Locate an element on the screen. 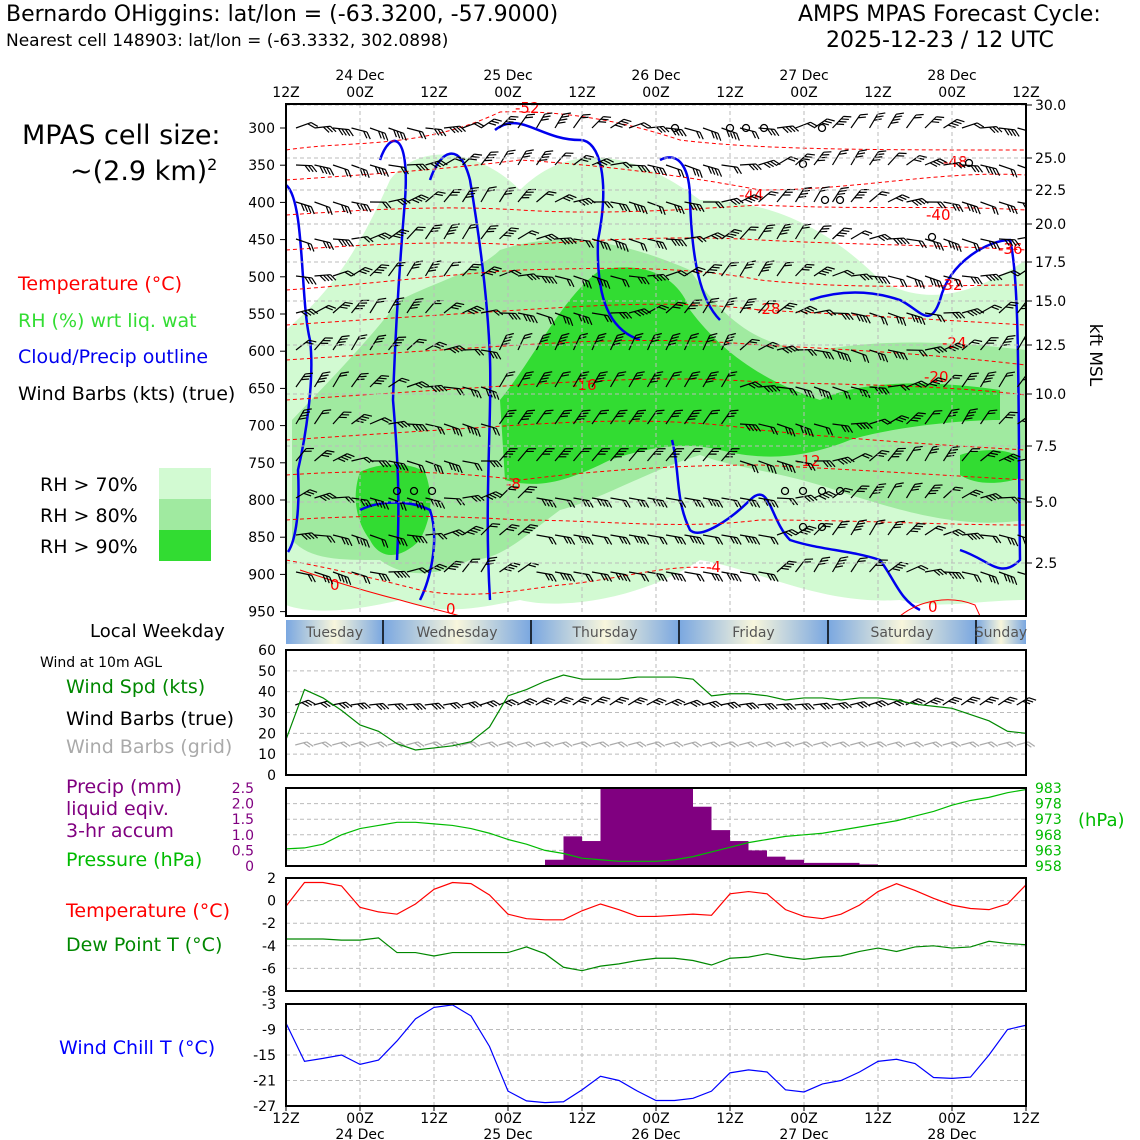 The width and height of the screenshot is (1140, 1140). pressure-tick: 300 is located at coordinates (261, 129).